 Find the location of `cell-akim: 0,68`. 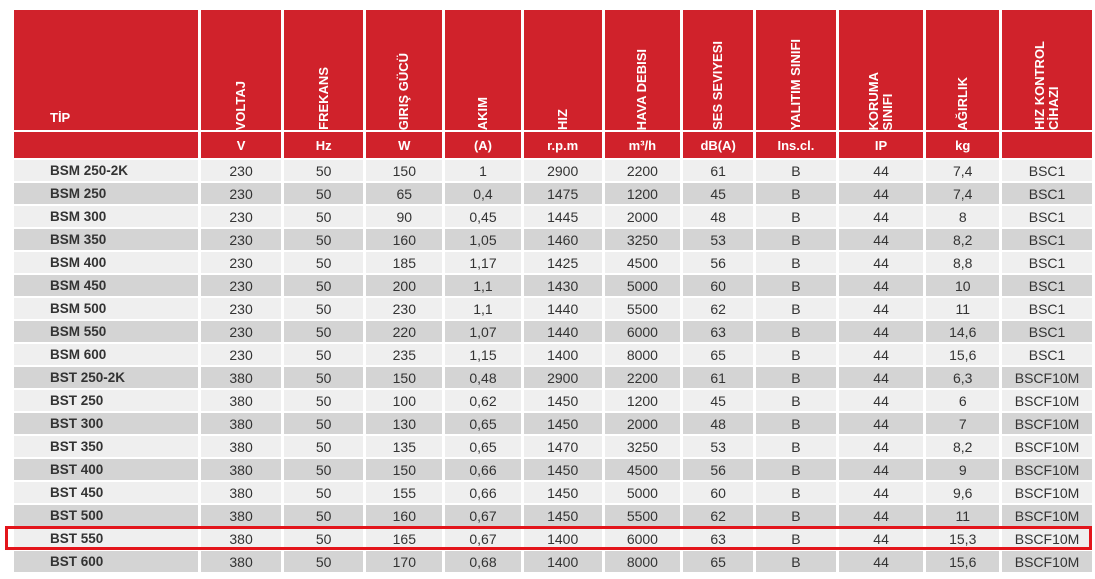

cell-akim: 0,68 is located at coordinates (483, 561).